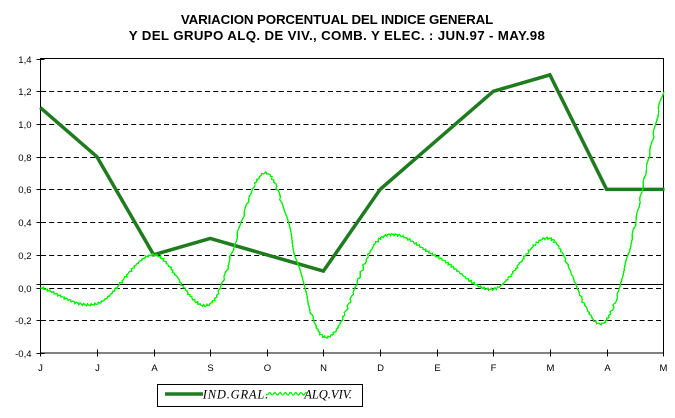  Describe the element at coordinates (24, 190) in the screenshot. I see `svg-text: 0,6` at that location.